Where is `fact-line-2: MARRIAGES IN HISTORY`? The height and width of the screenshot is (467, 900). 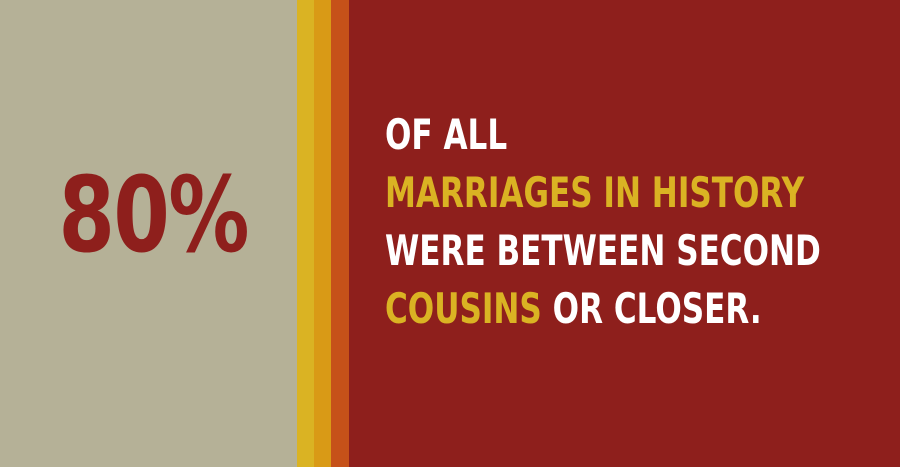
fact-line-2: MARRIAGES IN HISTORY is located at coordinates (595, 192).